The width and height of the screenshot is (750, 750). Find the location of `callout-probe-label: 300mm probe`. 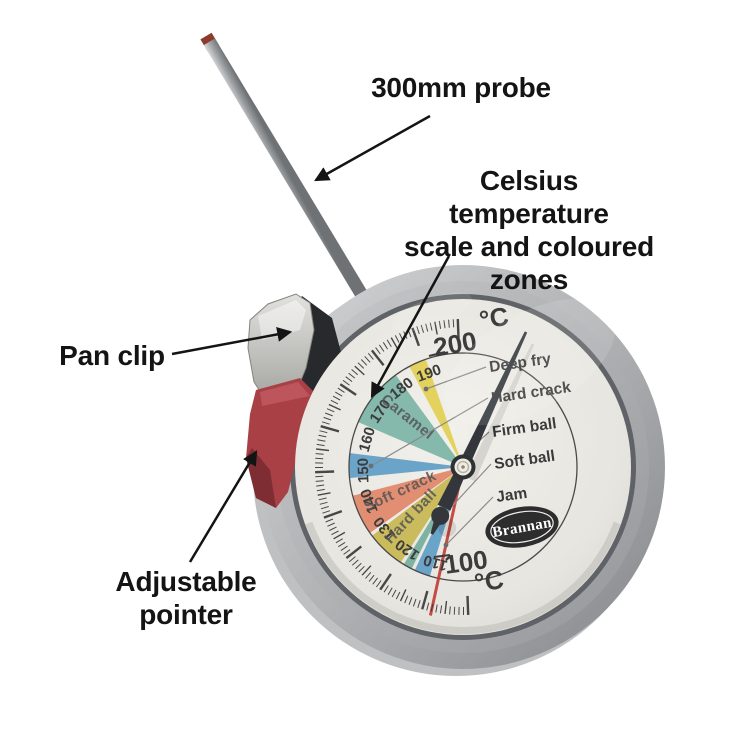

callout-probe-label: 300mm probe is located at coordinates (461, 87).